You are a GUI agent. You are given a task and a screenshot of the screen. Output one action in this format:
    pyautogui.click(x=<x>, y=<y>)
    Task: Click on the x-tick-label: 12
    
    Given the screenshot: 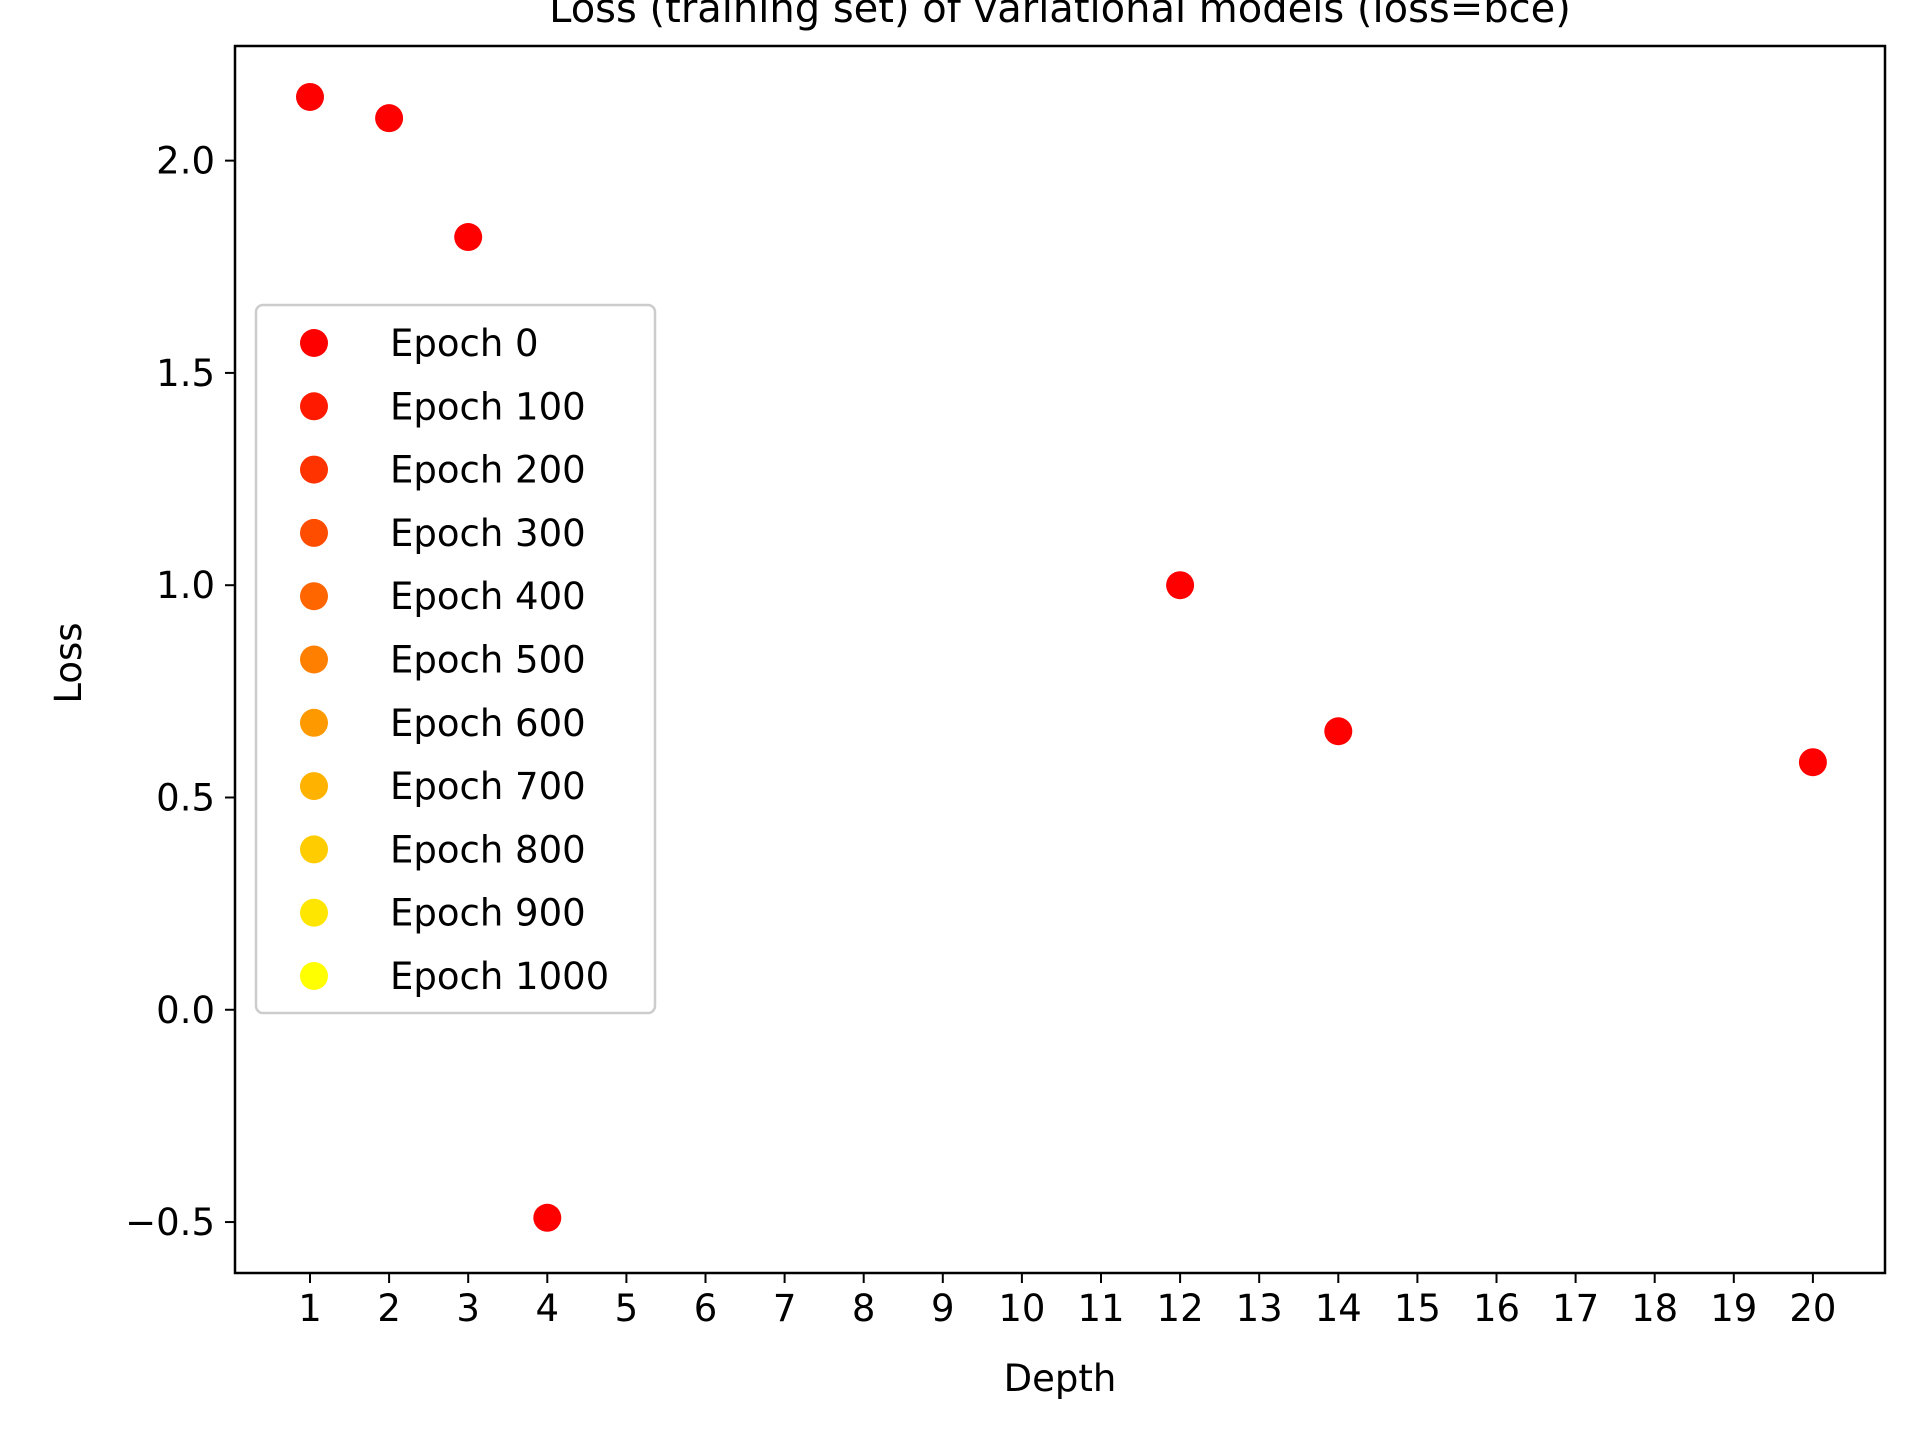 What is the action you would take?
    pyautogui.click(x=1180, y=1308)
    